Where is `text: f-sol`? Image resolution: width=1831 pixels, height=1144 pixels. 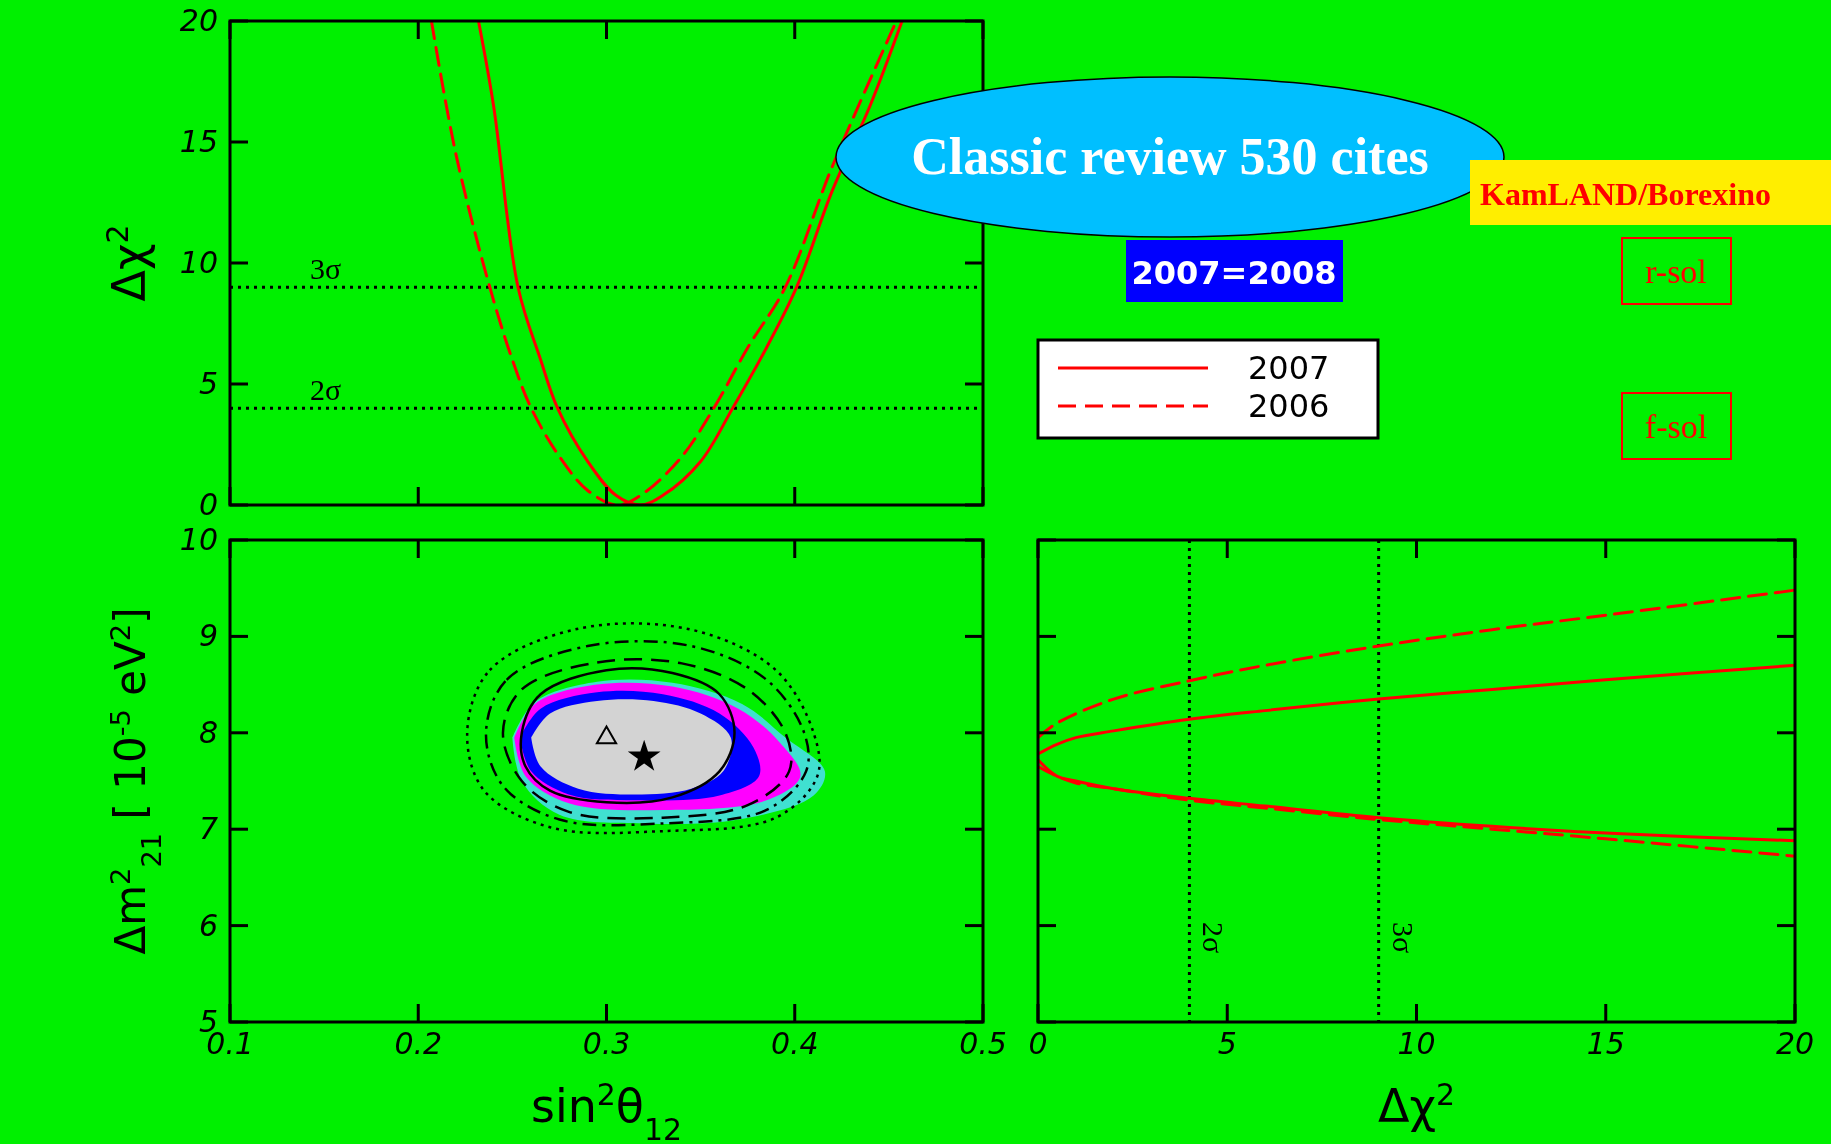
text: f-sol is located at coordinates (1676, 426).